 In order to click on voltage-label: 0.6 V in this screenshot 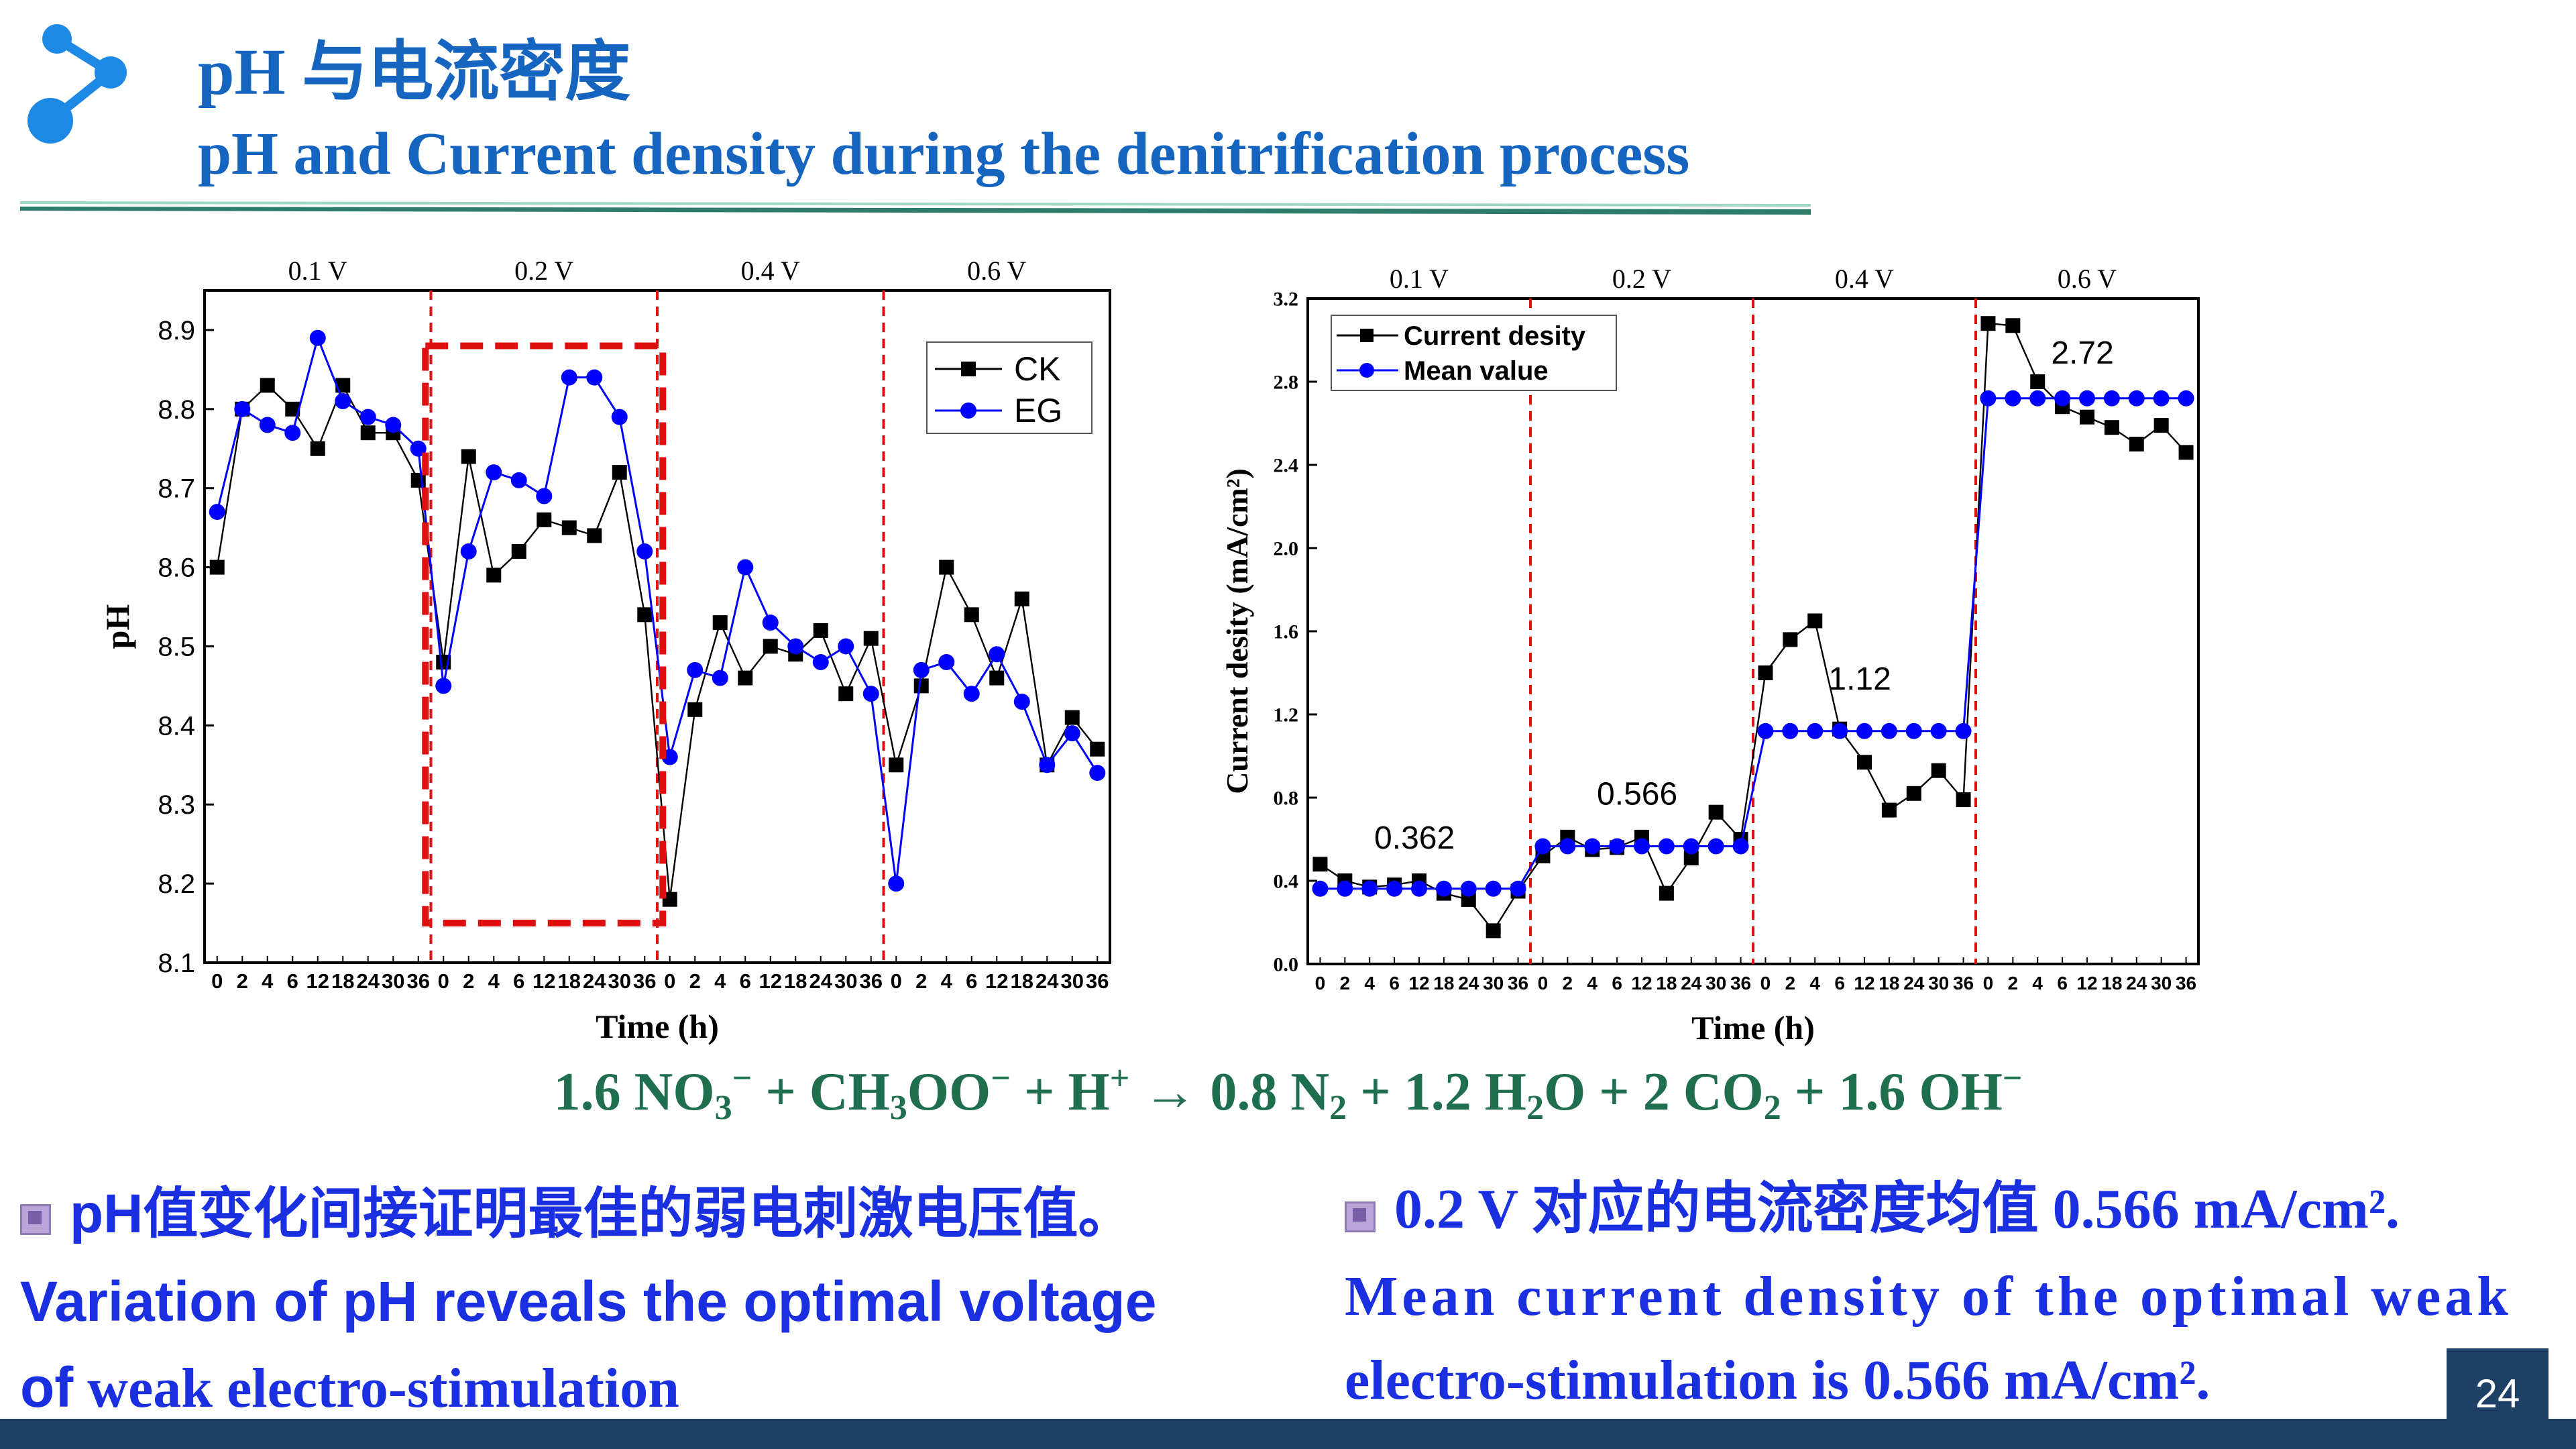, I will do `click(2087, 279)`.